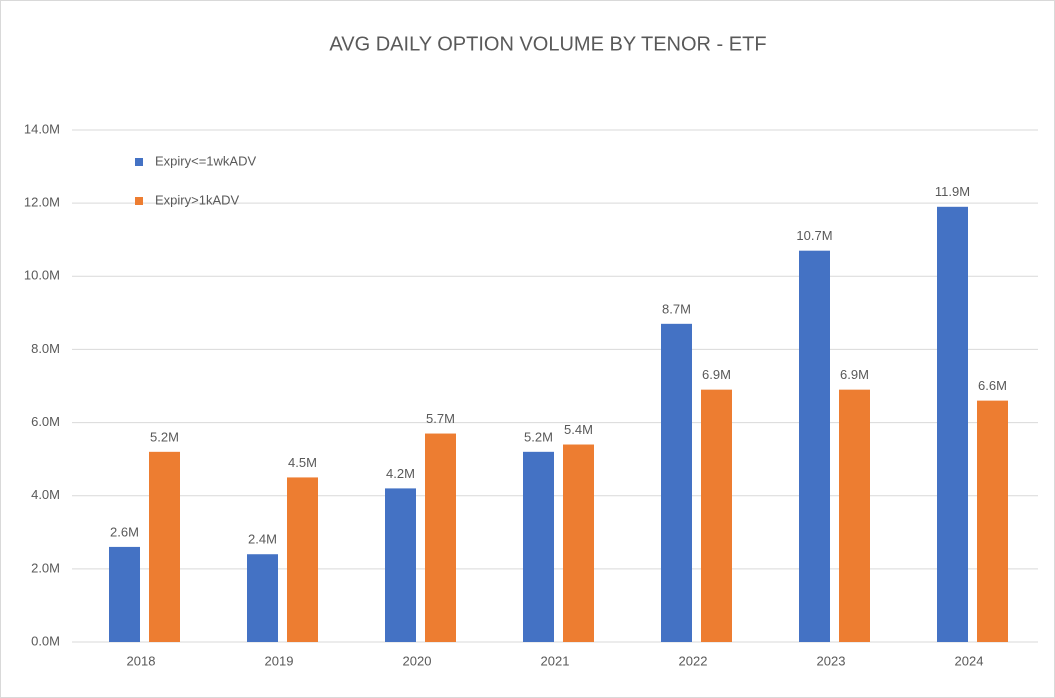  What do you see at coordinates (45, 421) in the screenshot?
I see `y-tick-label: 6.0M` at bounding box center [45, 421].